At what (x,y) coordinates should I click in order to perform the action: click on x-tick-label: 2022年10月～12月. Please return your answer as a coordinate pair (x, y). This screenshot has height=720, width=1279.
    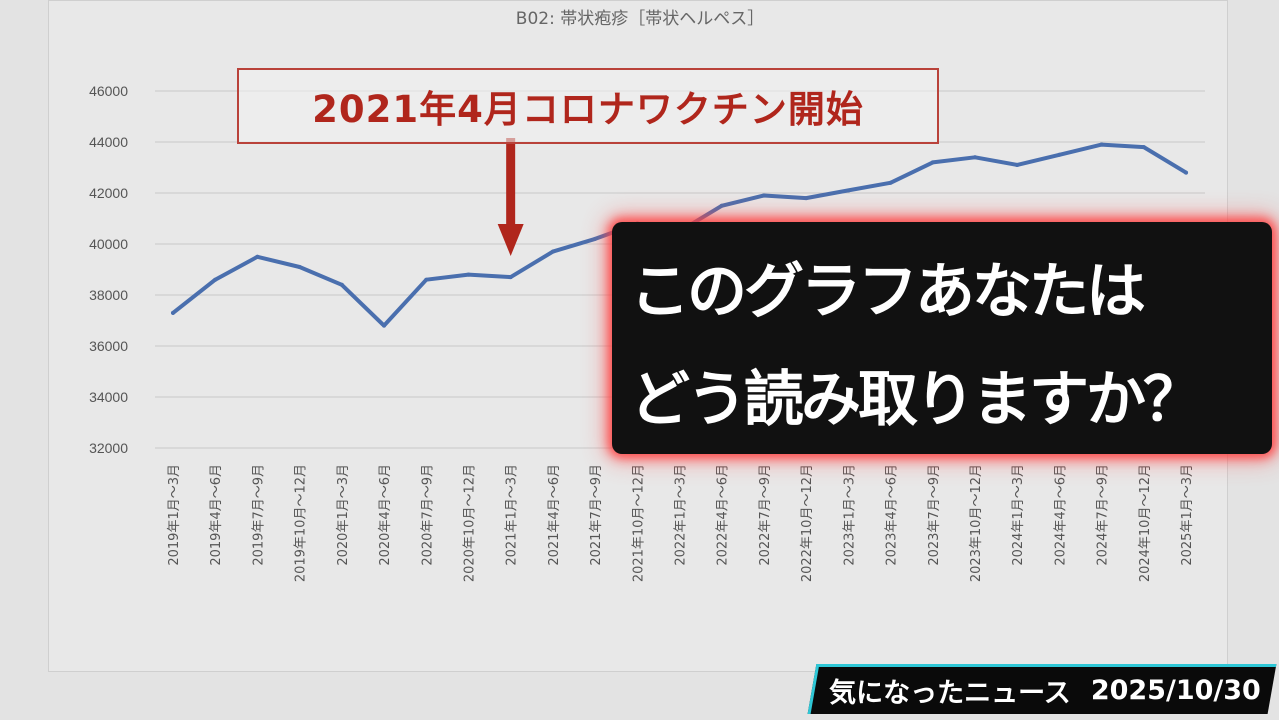
    Looking at the image, I should click on (807, 523).